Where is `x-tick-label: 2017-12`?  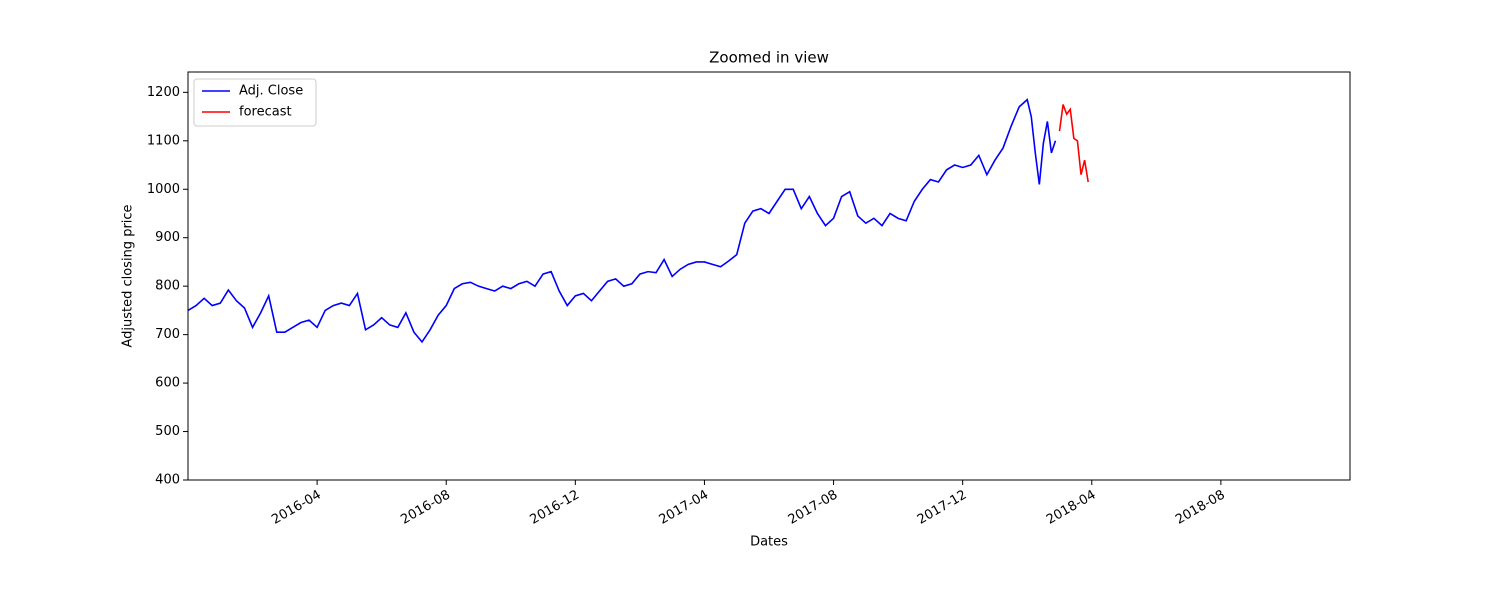 x-tick-label: 2017-12 is located at coordinates (942, 508).